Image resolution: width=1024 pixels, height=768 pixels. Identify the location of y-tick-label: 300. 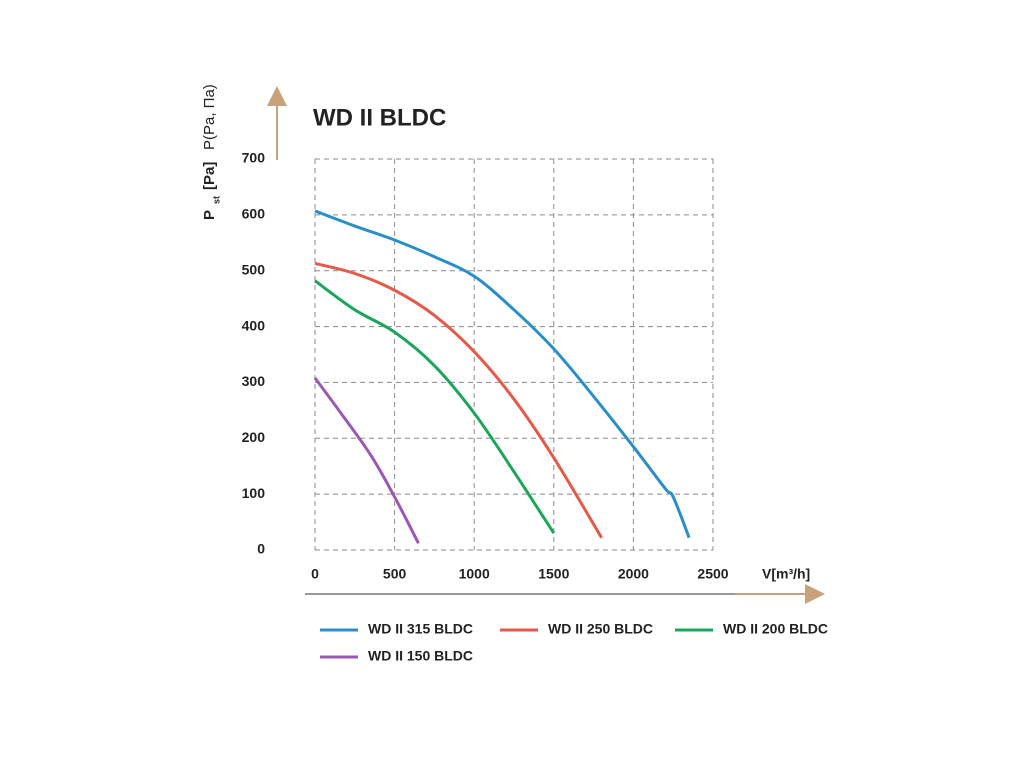
(254, 381).